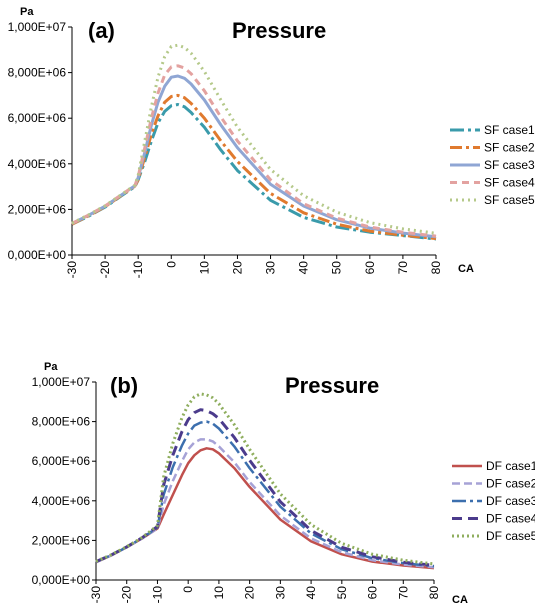 This screenshot has width=535, height=615. I want to click on legend-label: DF case1, so click(510, 466).